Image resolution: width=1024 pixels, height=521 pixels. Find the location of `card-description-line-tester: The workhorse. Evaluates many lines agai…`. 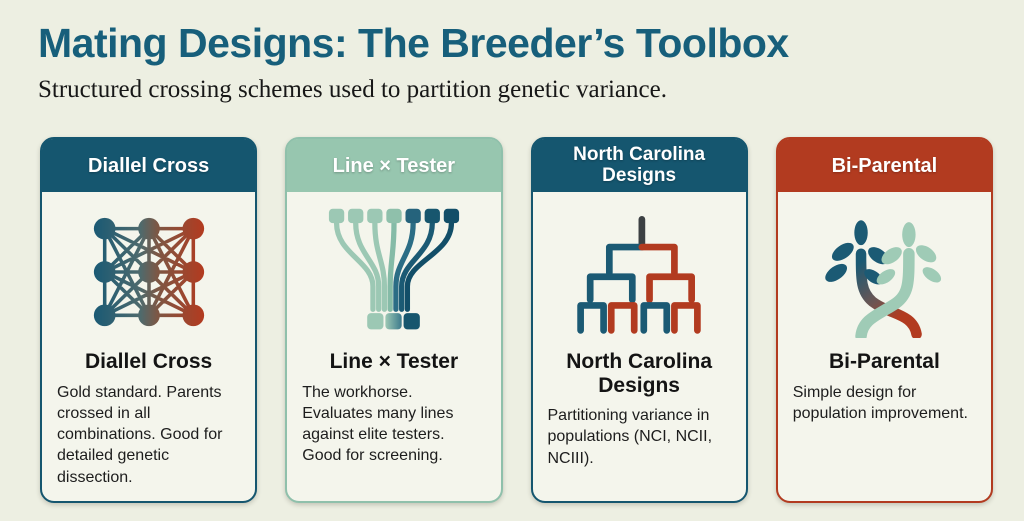

card-description-line-tester: The workhorse. Evaluates many lines agai… is located at coordinates (378, 424).